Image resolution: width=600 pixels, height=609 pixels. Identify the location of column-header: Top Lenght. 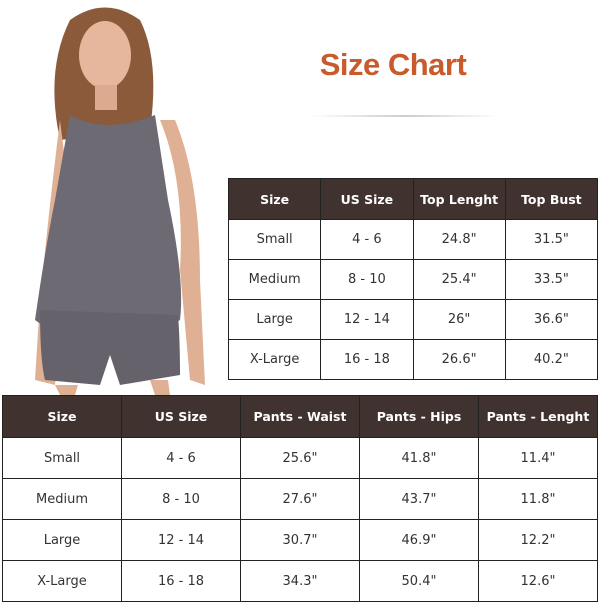
(459, 199).